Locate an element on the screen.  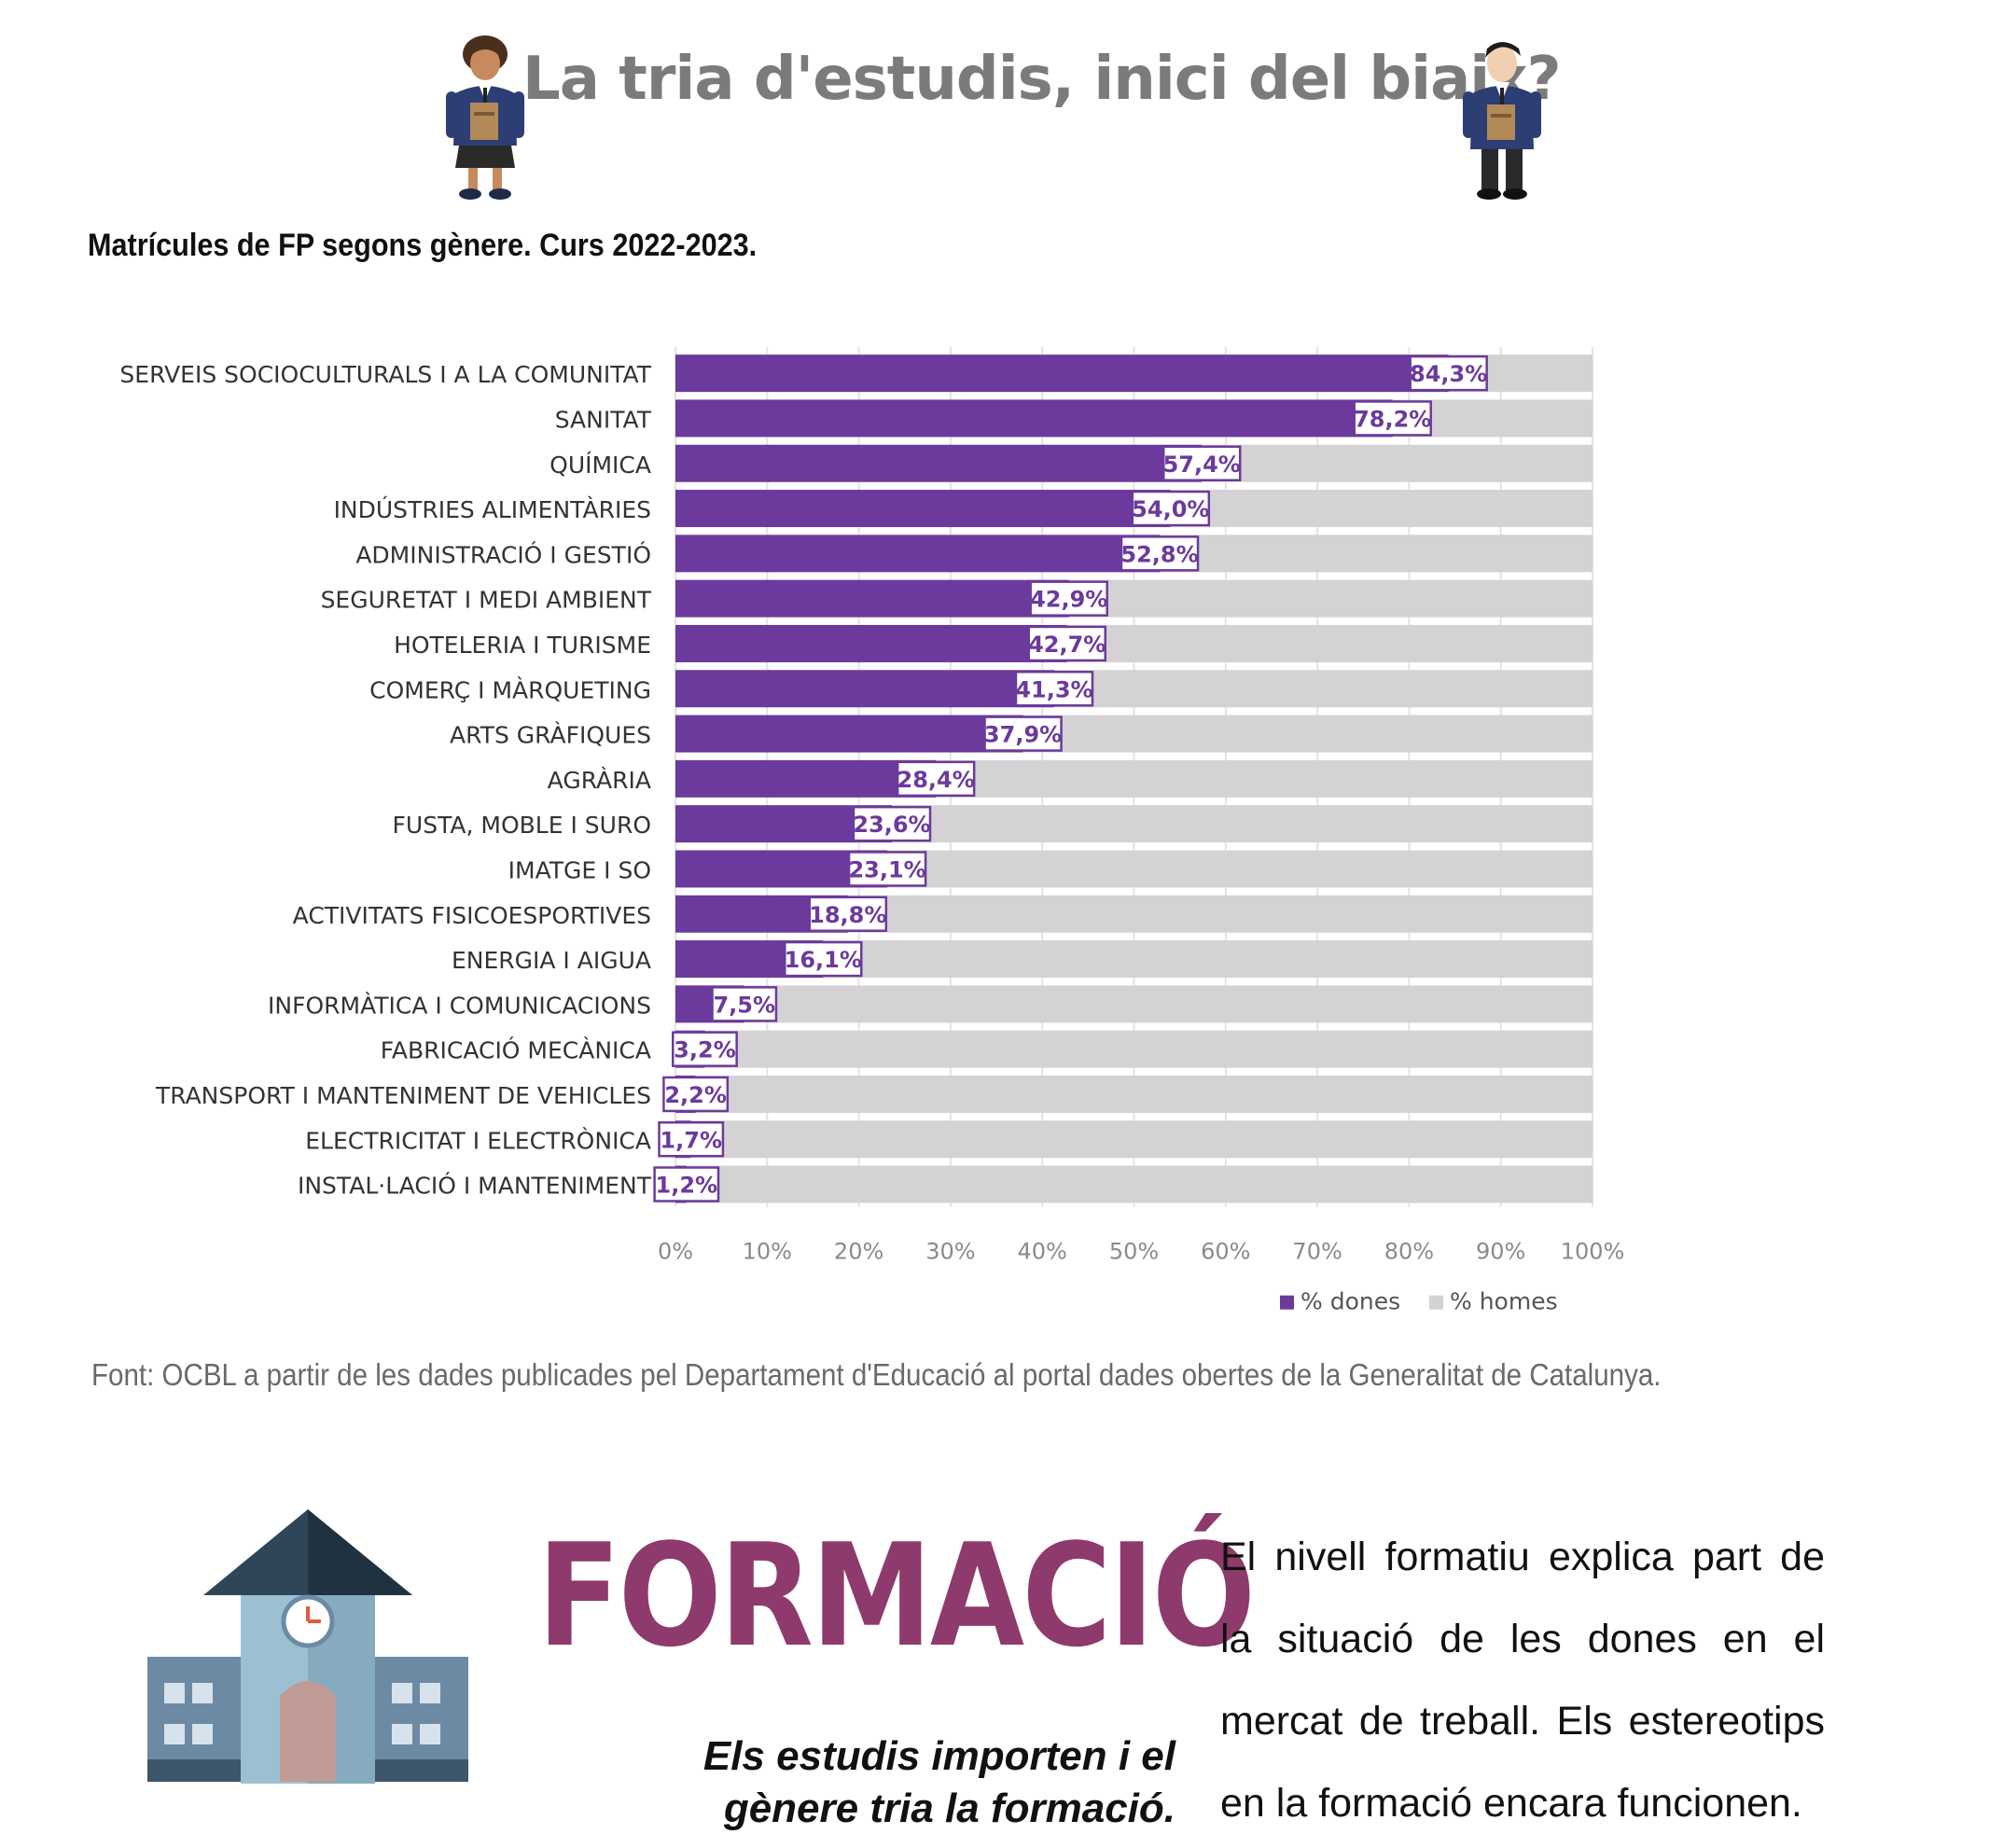
data-label: 23,6% is located at coordinates (891, 825).